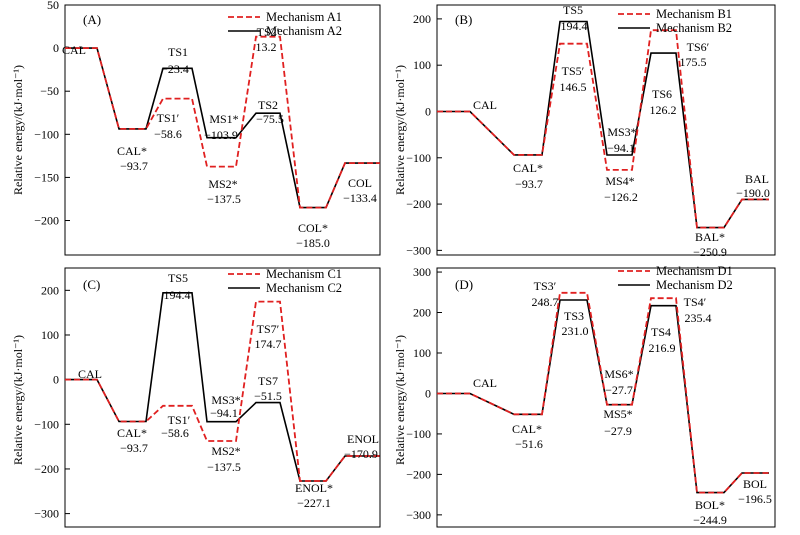 The width and height of the screenshot is (800, 535). Describe the element at coordinates (46, 514) in the screenshot. I see `panel-c-ytick-label: −300` at that location.